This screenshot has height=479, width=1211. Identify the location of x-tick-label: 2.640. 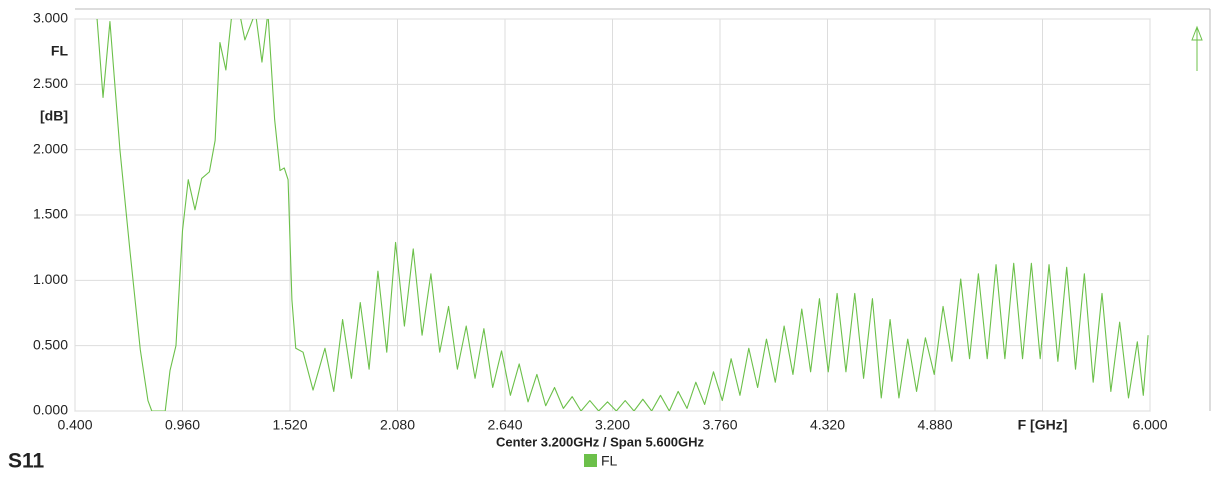
(504, 425).